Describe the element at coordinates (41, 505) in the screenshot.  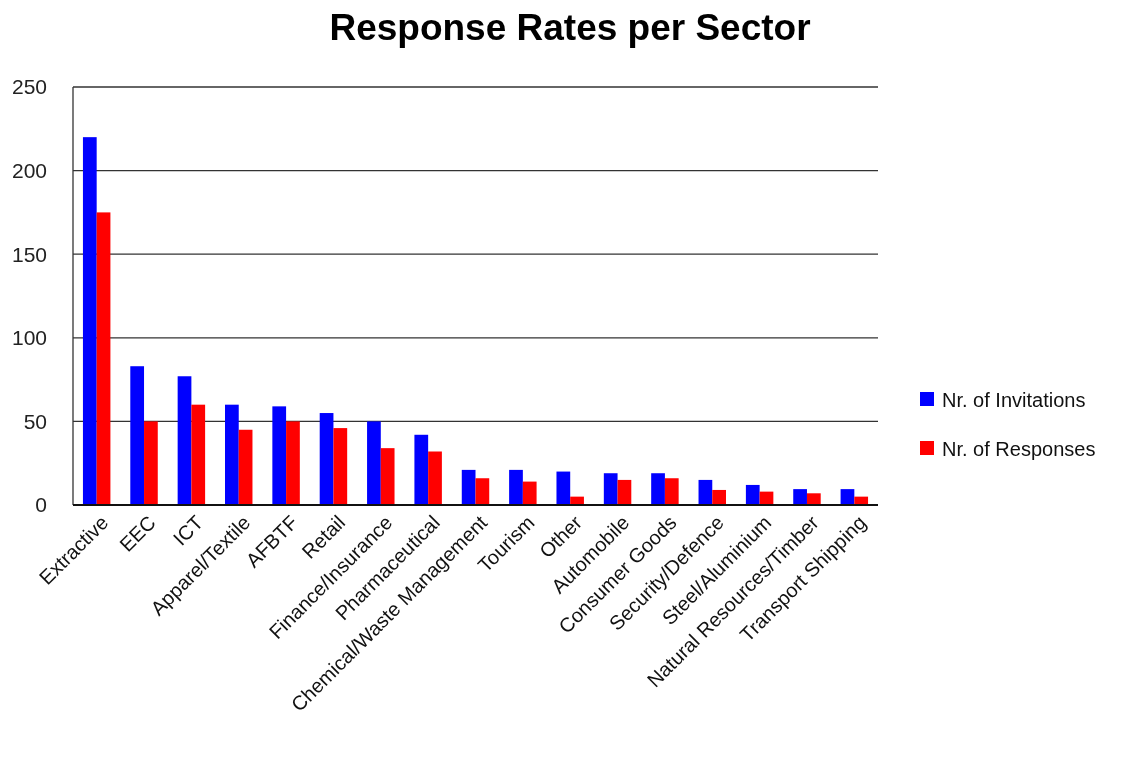
I see `y-tick-label: 0` at that location.